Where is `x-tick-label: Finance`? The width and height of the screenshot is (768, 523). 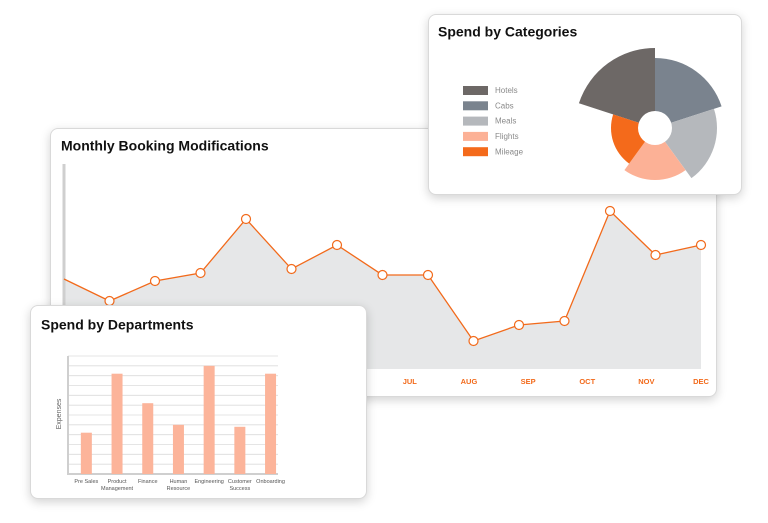
x-tick-label: Finance is located at coordinates (147, 482).